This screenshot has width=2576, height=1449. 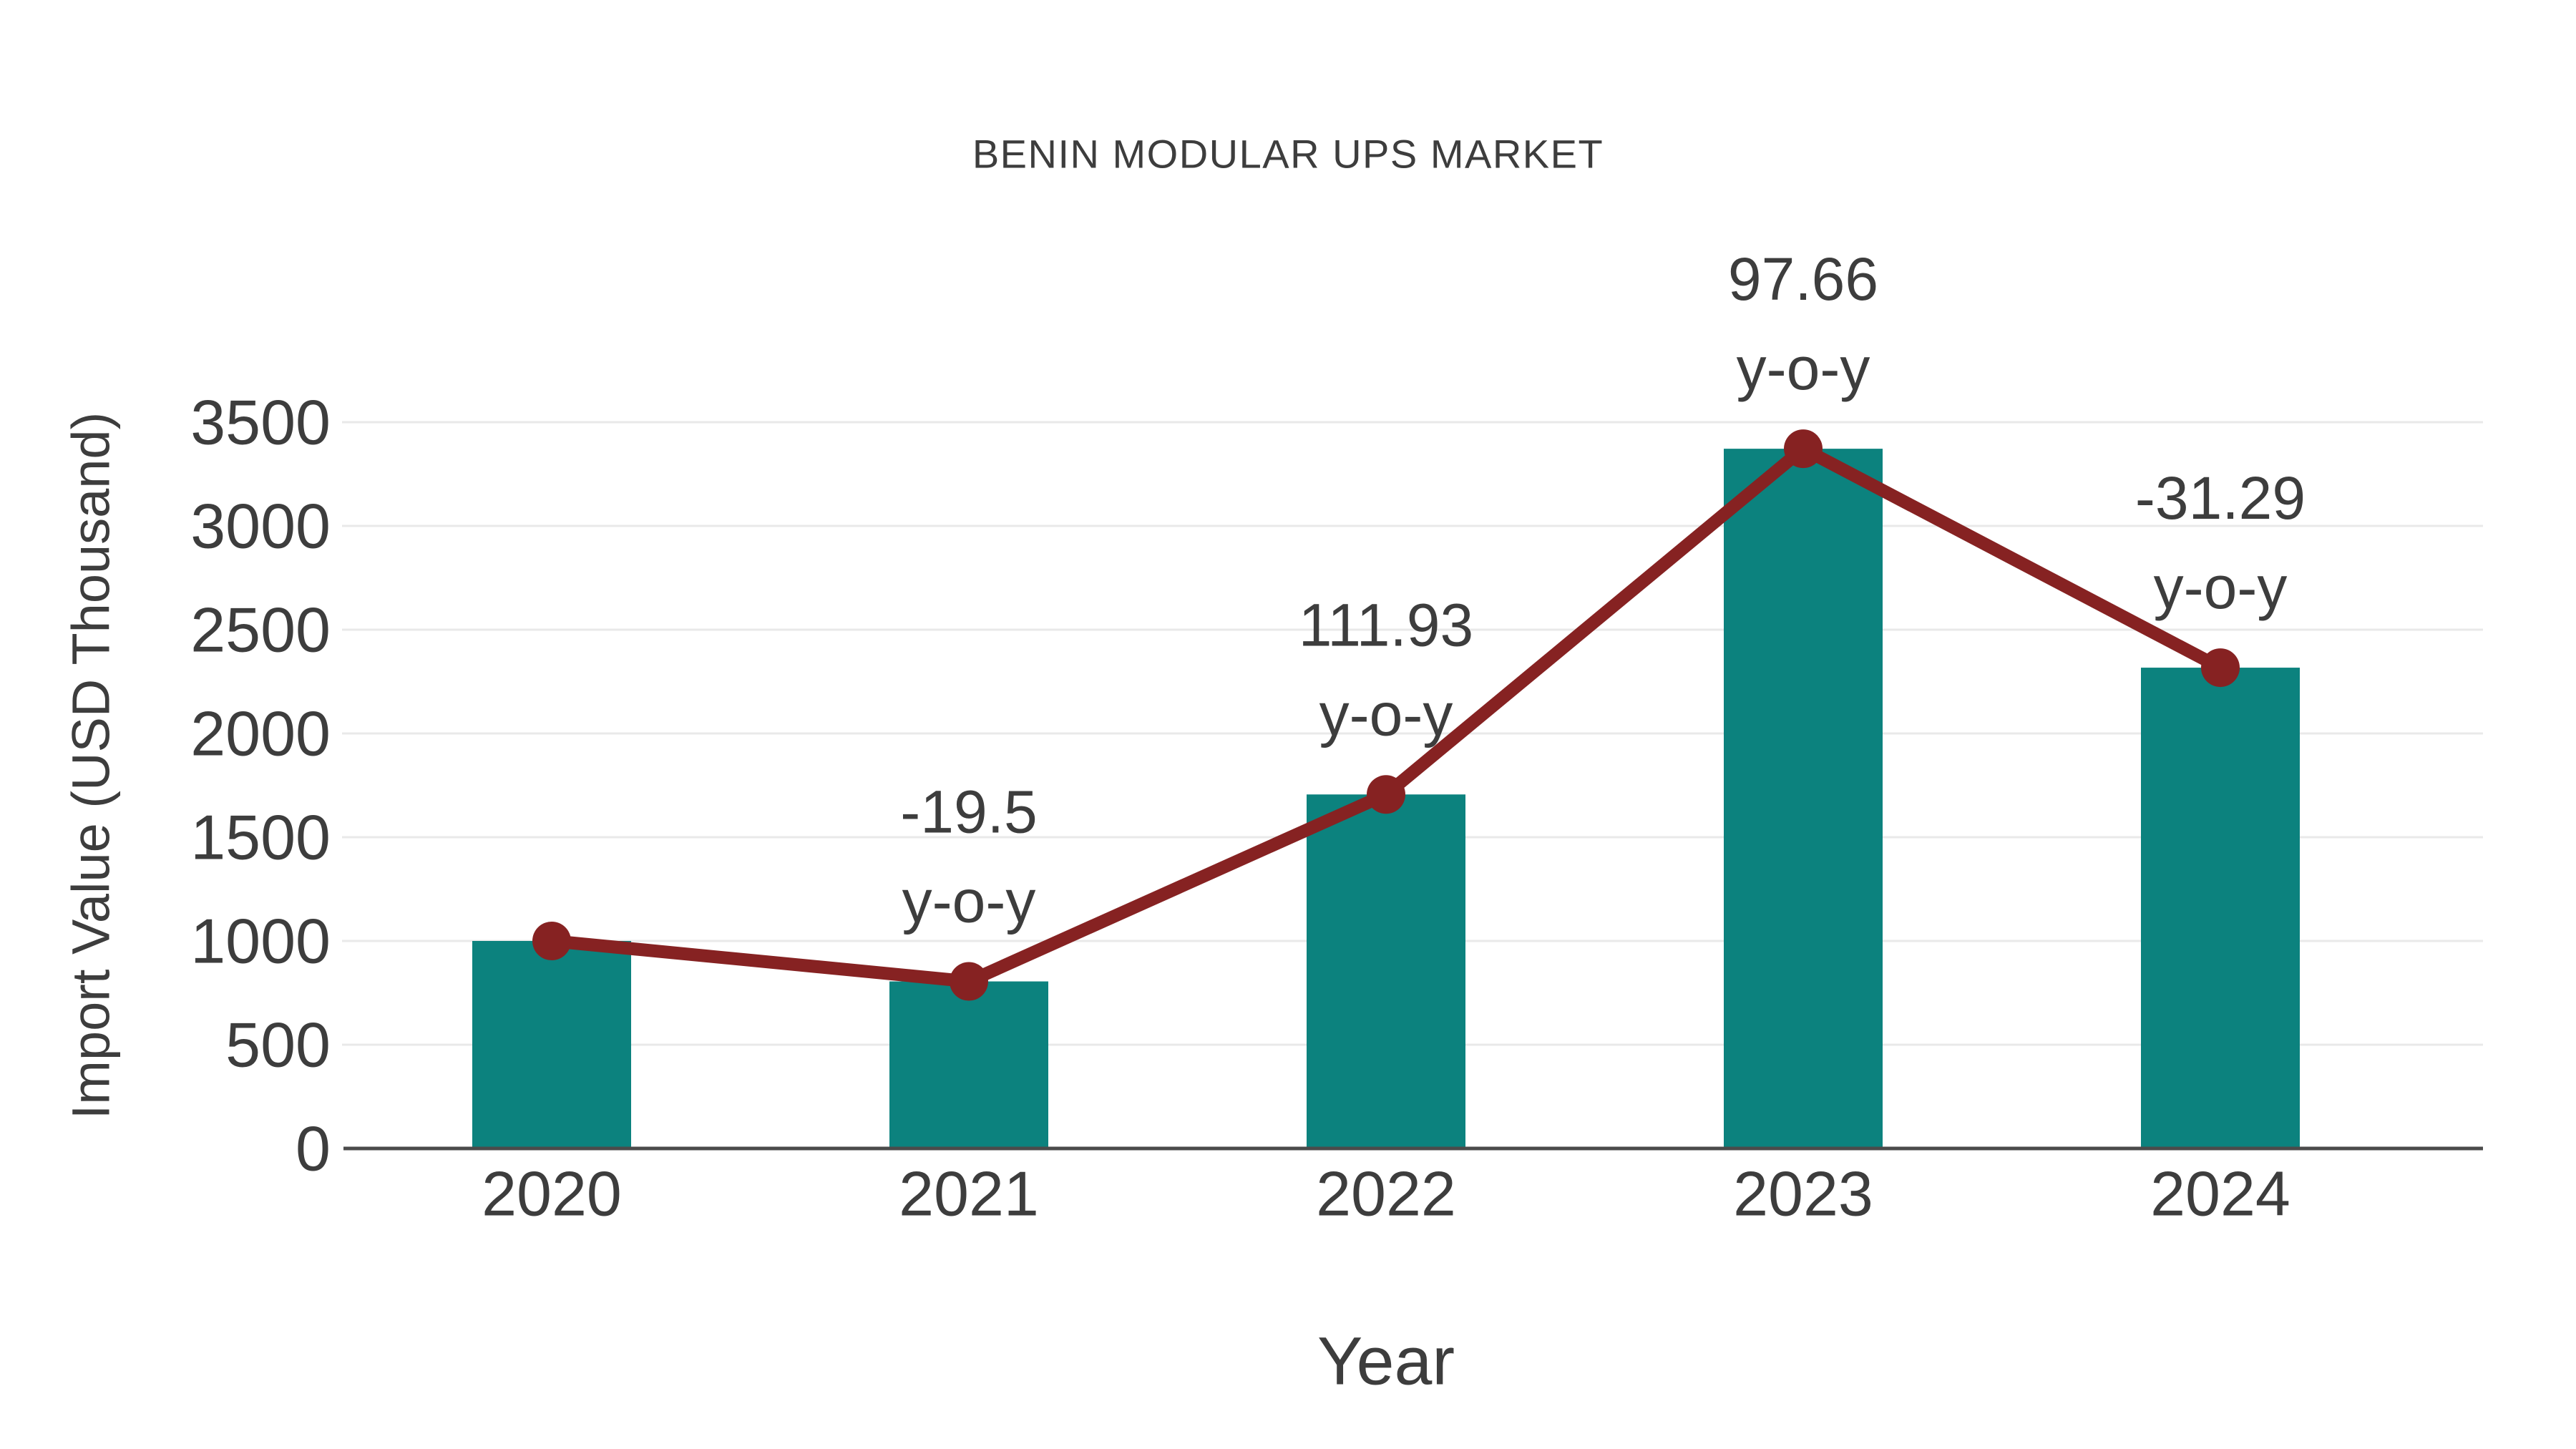 I want to click on trend-marker-2020, so click(x=551, y=941).